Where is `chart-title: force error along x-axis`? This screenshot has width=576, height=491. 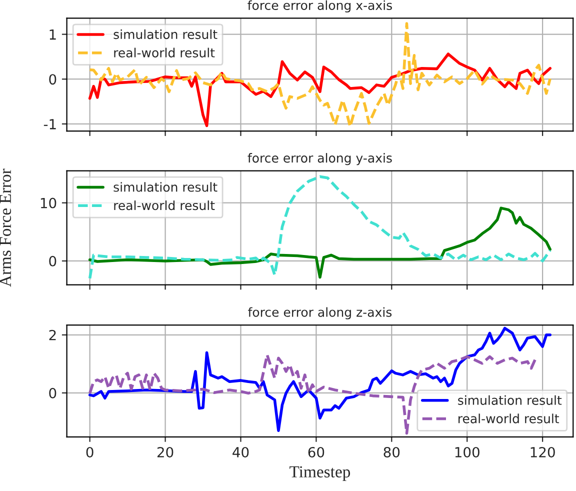
chart-title: force error along x-axis is located at coordinates (320, 6).